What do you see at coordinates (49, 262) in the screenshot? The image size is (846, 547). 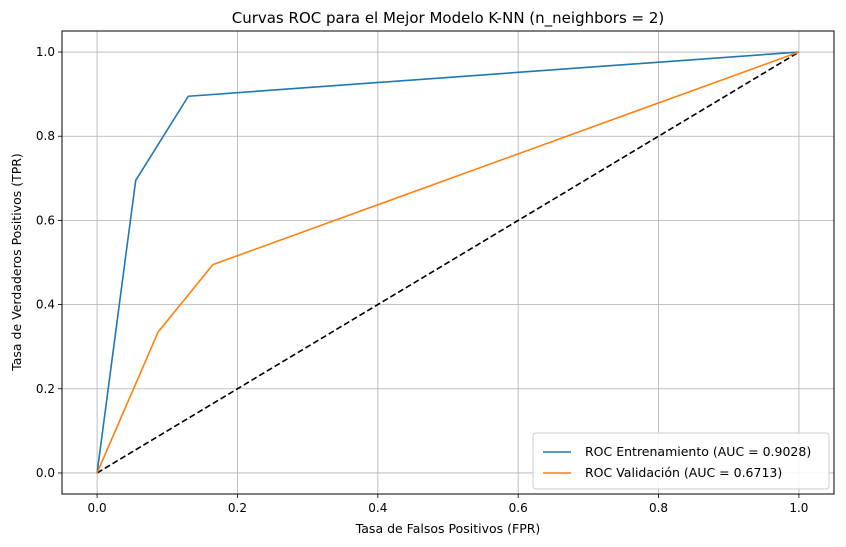 I see `y-axis-ticks: 0.0 0.2 0.4 0.6 0.8 1.0` at bounding box center [49, 262].